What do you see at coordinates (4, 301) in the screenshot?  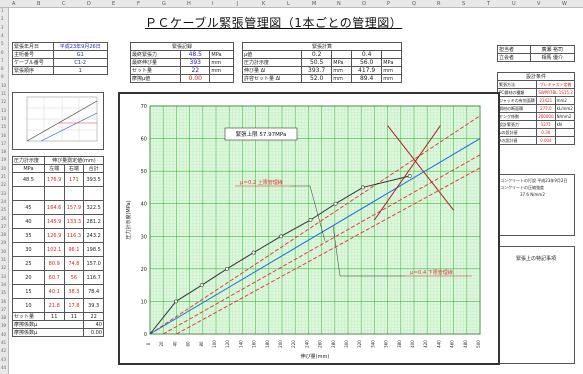 I see `row-header-36: 36` at bounding box center [4, 301].